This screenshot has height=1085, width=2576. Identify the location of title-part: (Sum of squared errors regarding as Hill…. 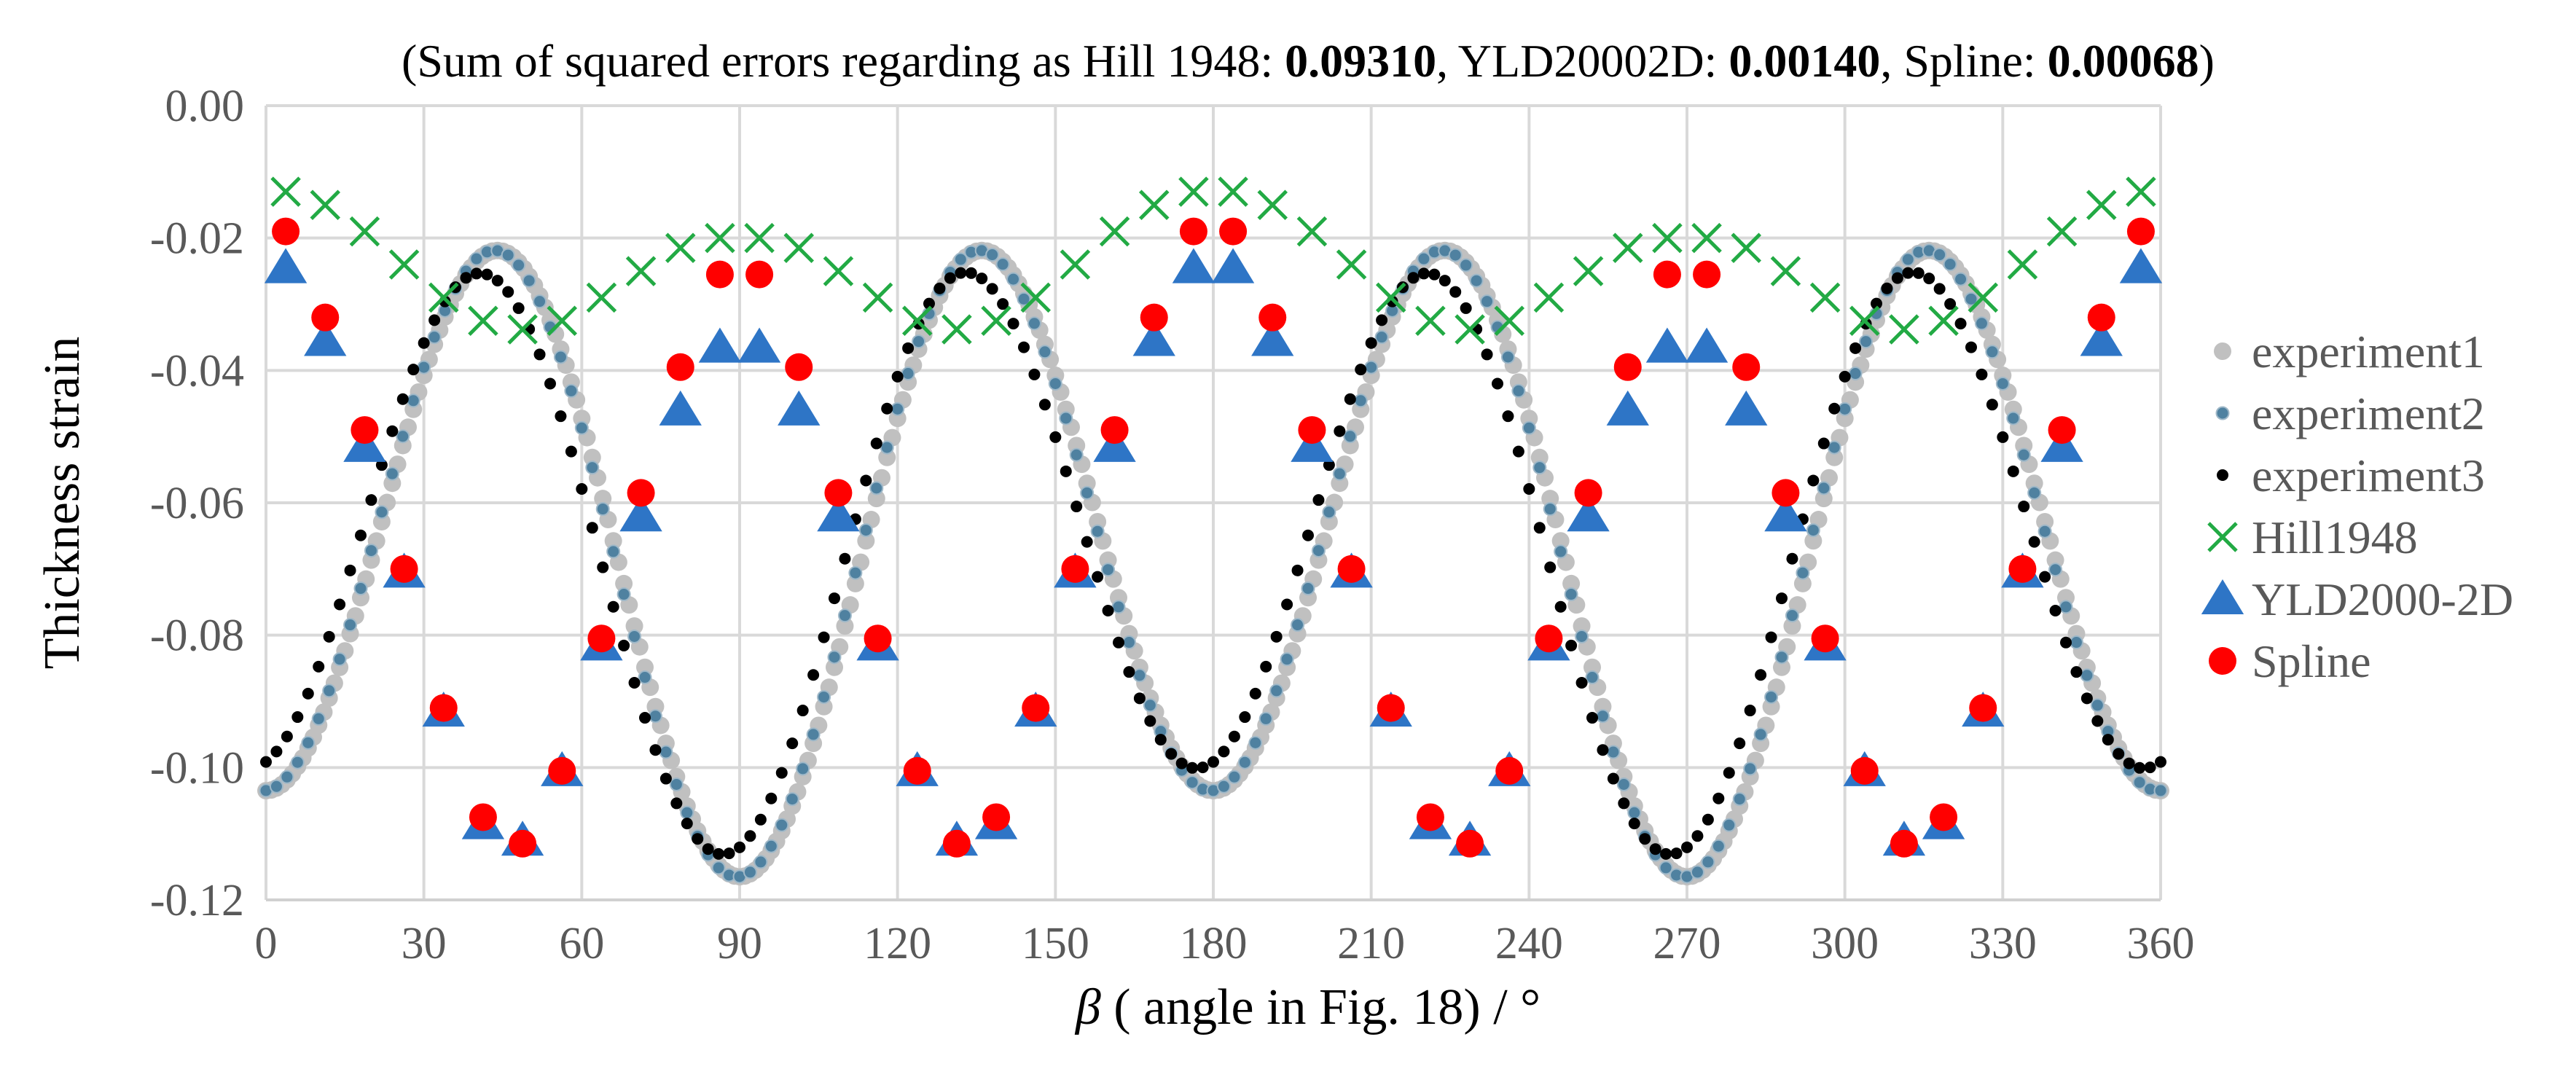
(843, 61).